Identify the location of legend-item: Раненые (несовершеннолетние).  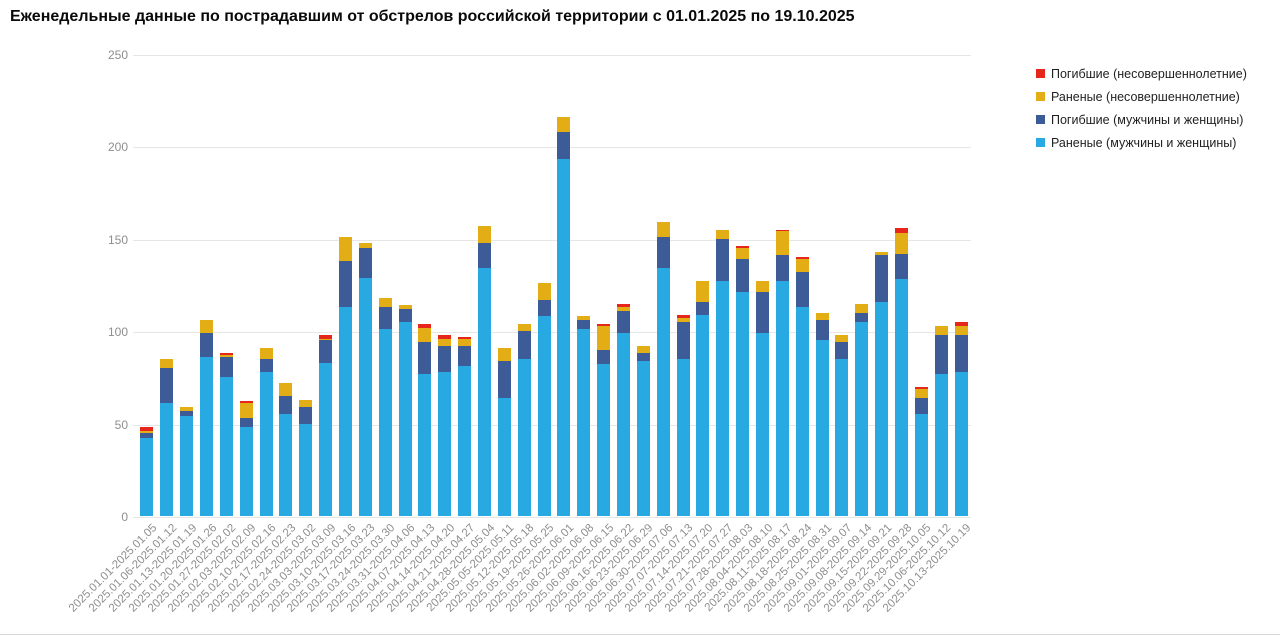
(1141, 96).